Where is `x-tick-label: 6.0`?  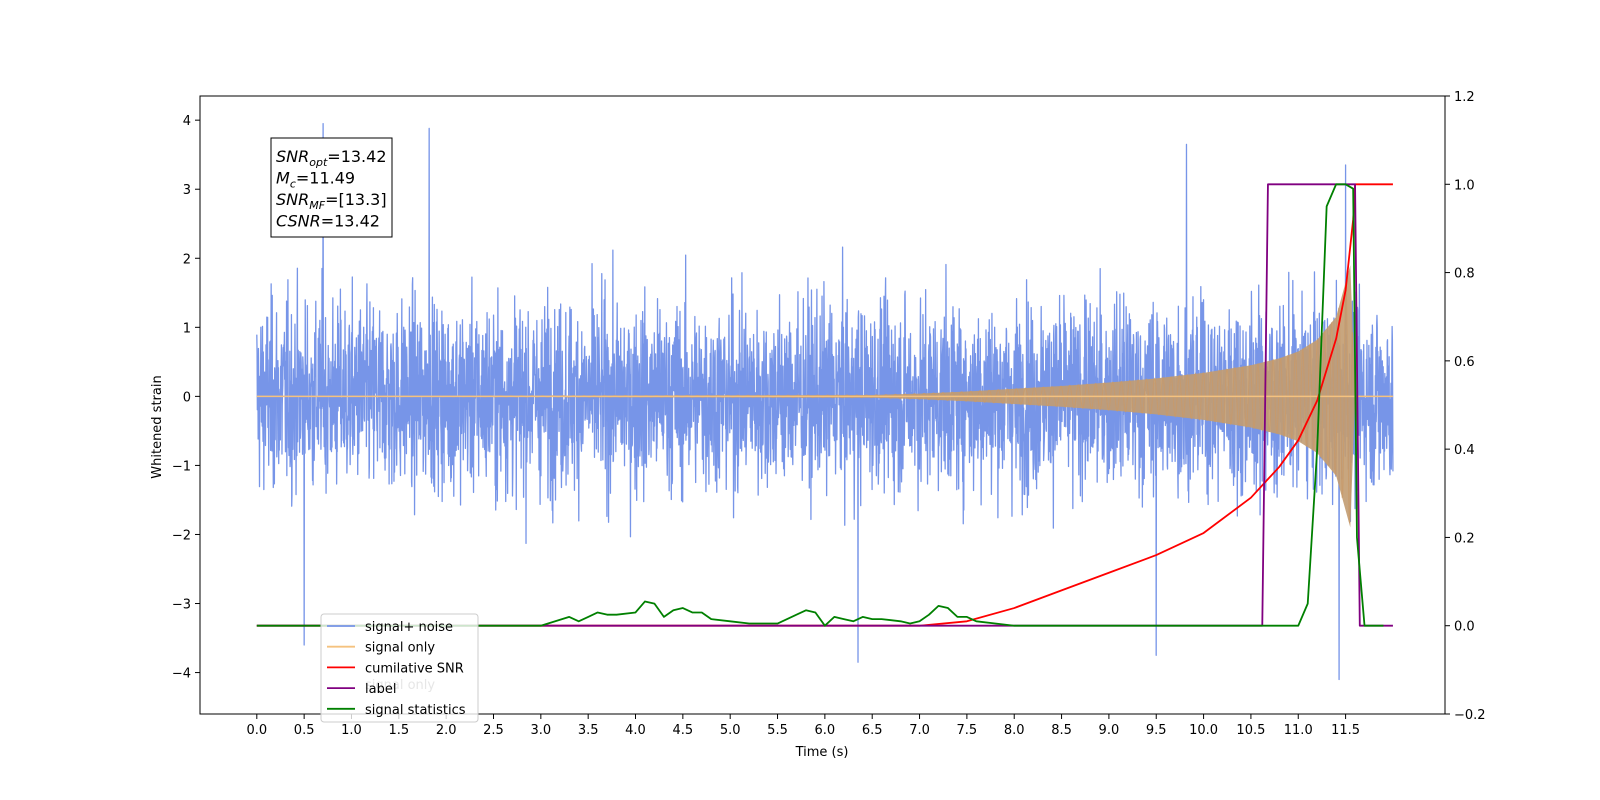 x-tick-label: 6.0 is located at coordinates (825, 730).